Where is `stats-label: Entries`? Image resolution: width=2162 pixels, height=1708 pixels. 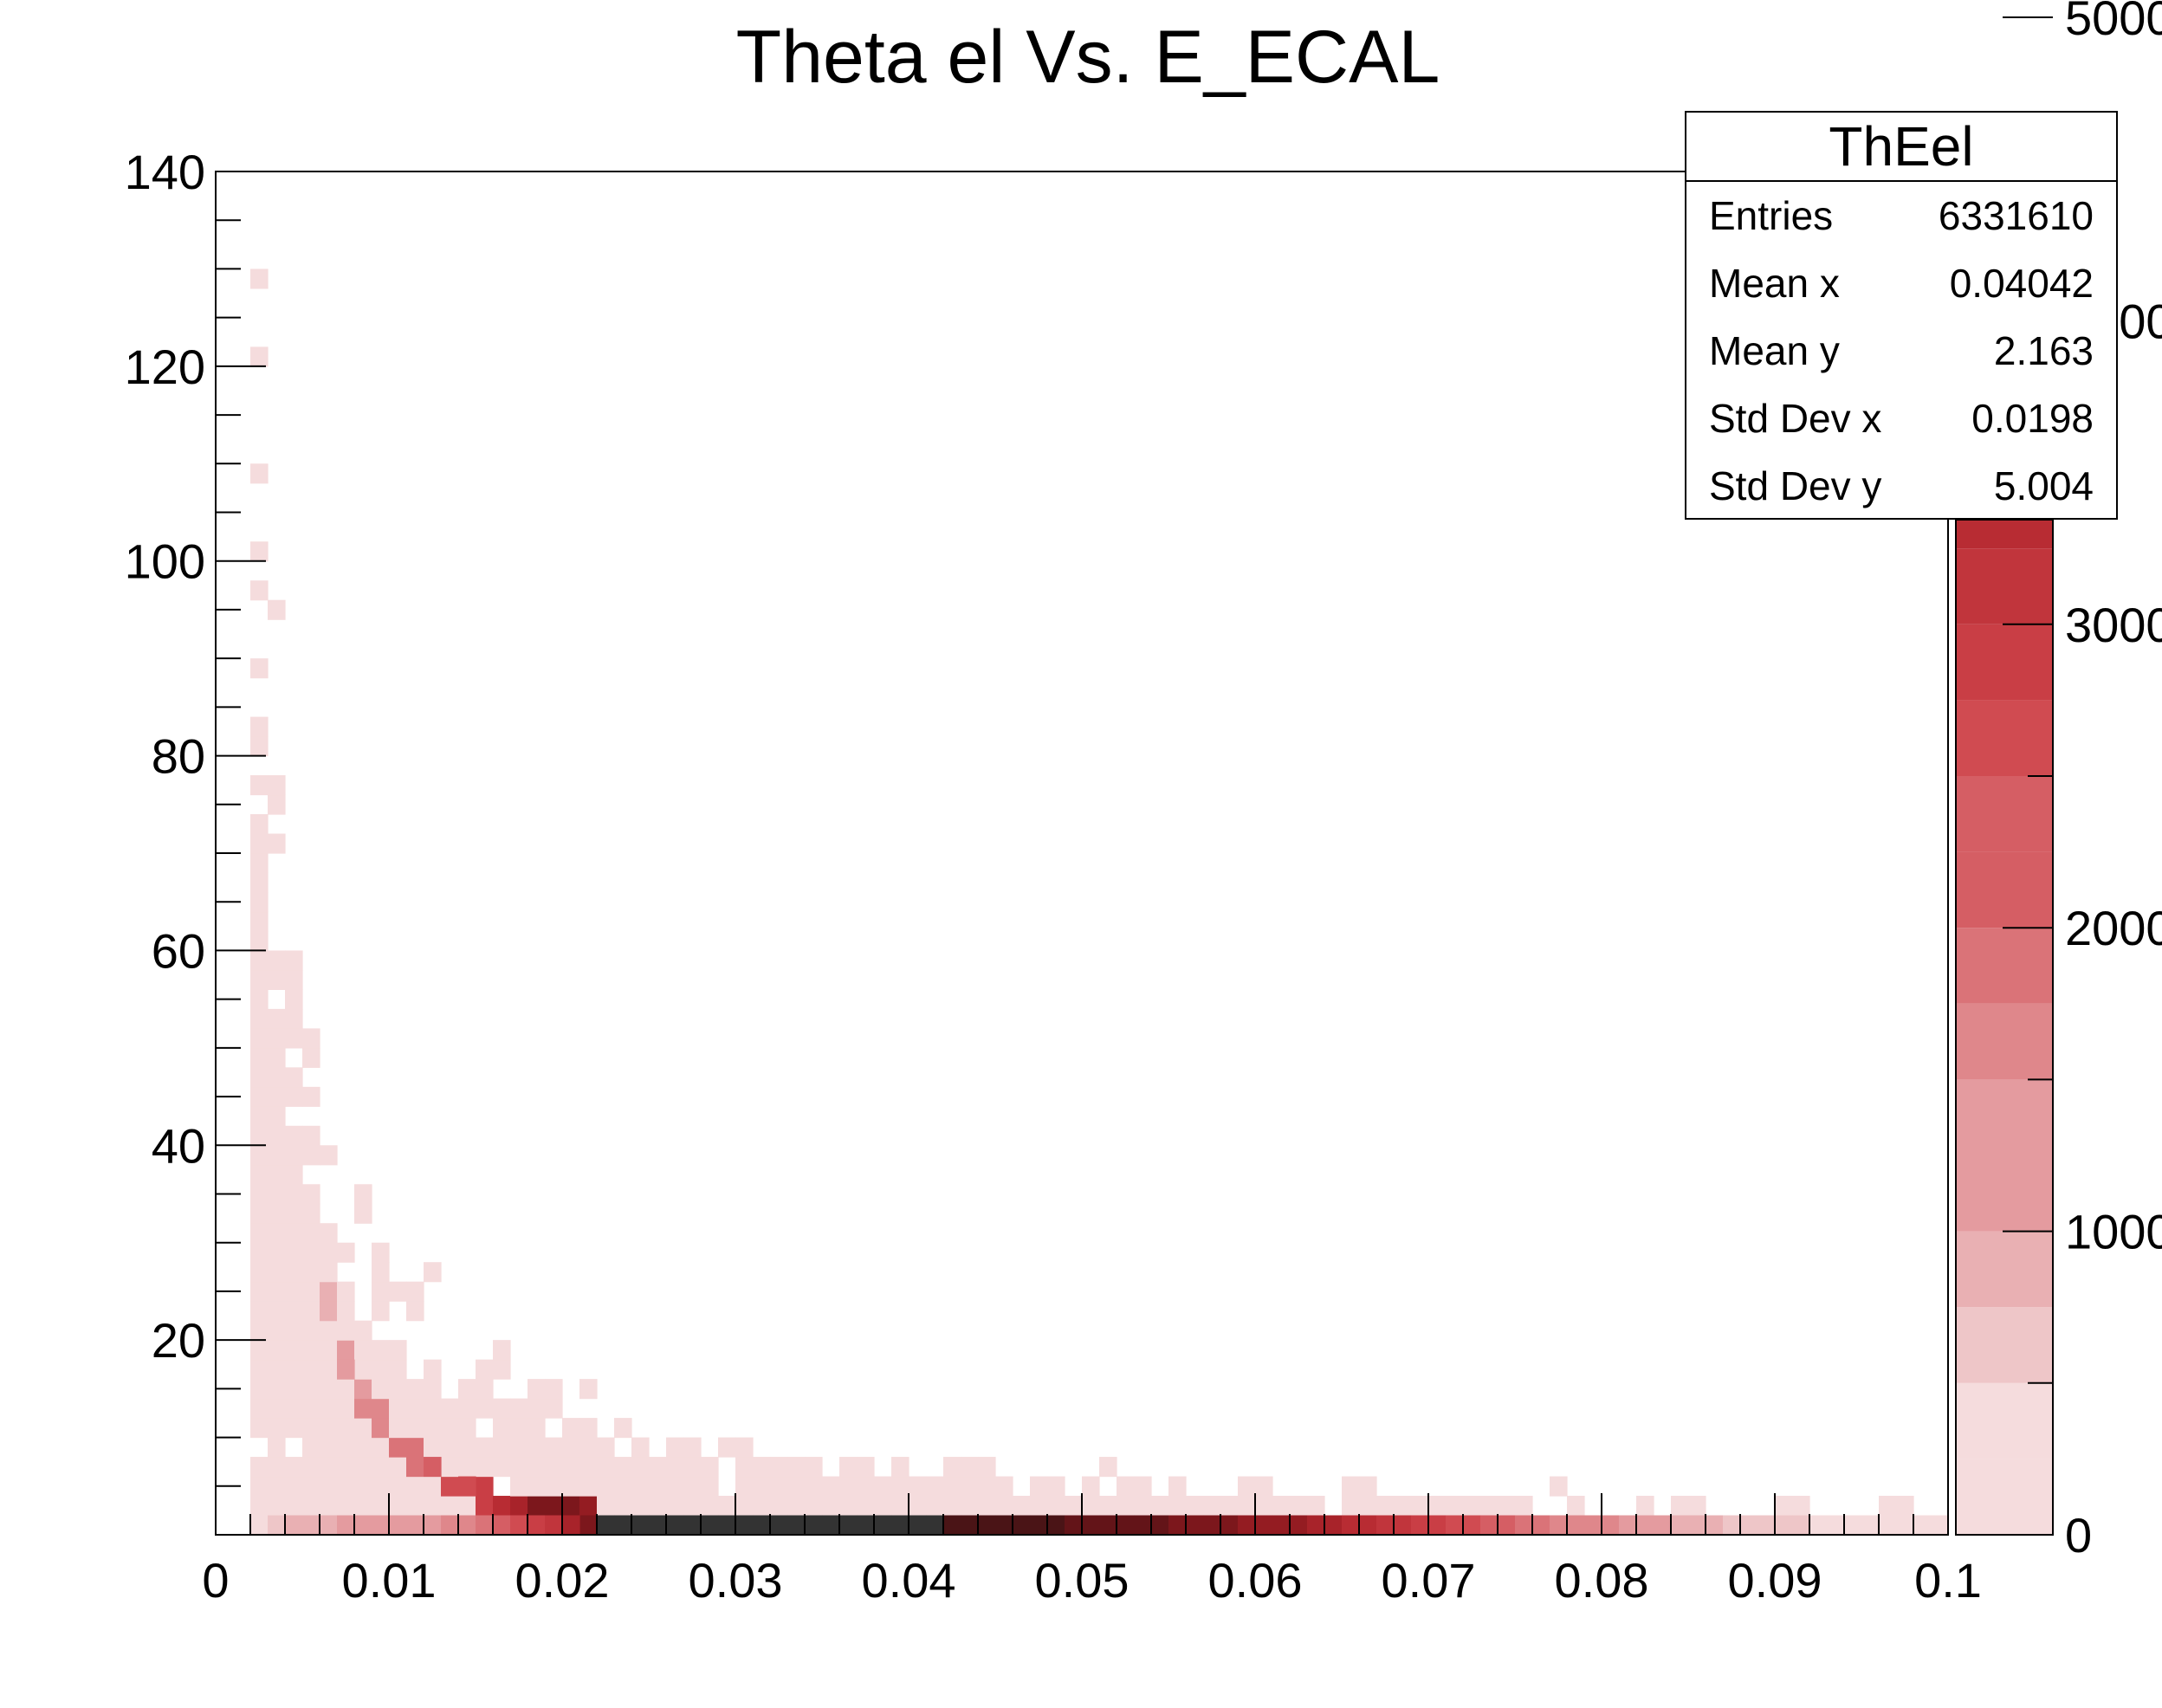
stats-label: Entries is located at coordinates (1771, 215).